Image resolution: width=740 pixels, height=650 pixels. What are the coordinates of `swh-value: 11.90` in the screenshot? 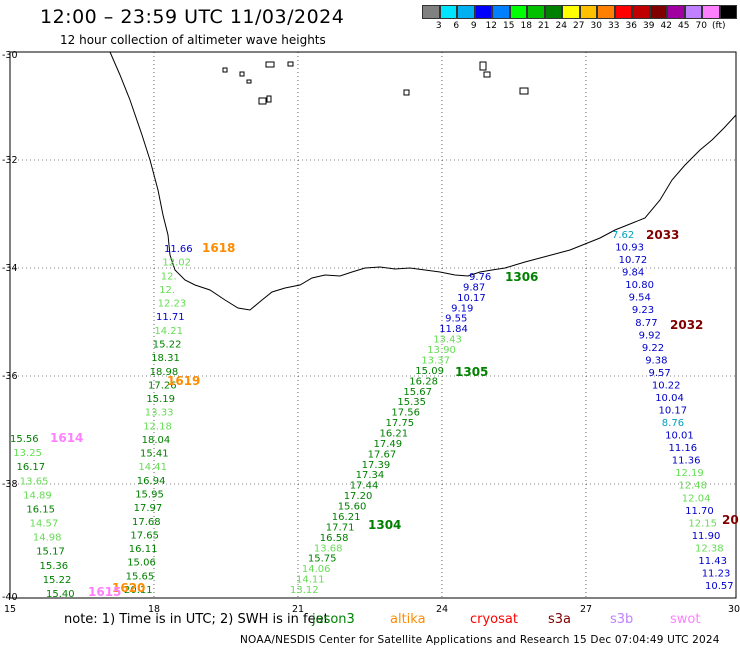 It's located at (706, 536).